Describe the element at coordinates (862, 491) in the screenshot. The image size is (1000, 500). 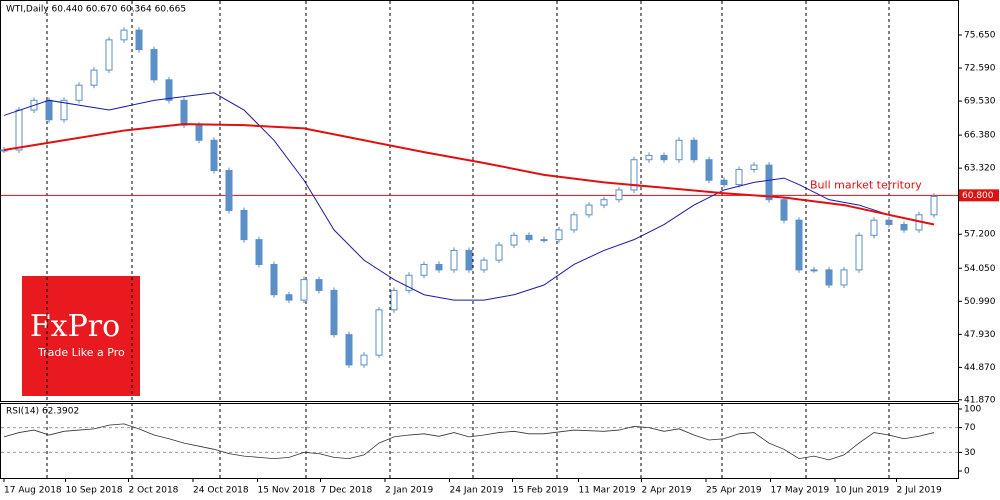
I see `x-tick-label: 10 Jun 2019` at that location.